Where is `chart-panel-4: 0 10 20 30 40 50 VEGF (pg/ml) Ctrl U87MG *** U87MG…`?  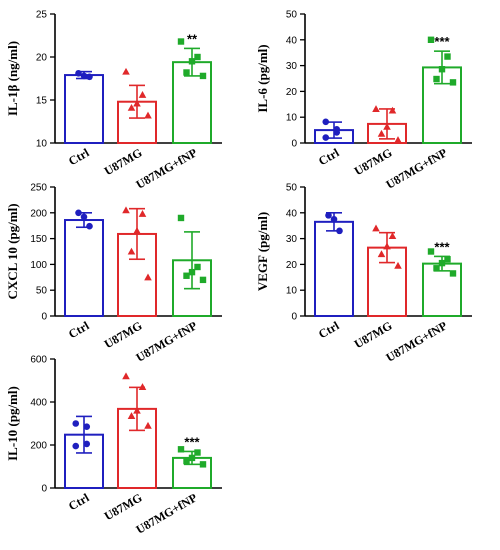
chart-panel-4: 0 10 20 30 40 50 VEGF (pg/ml) Ctrl U87MG *** U87MG… is located at coordinates (363, 274).